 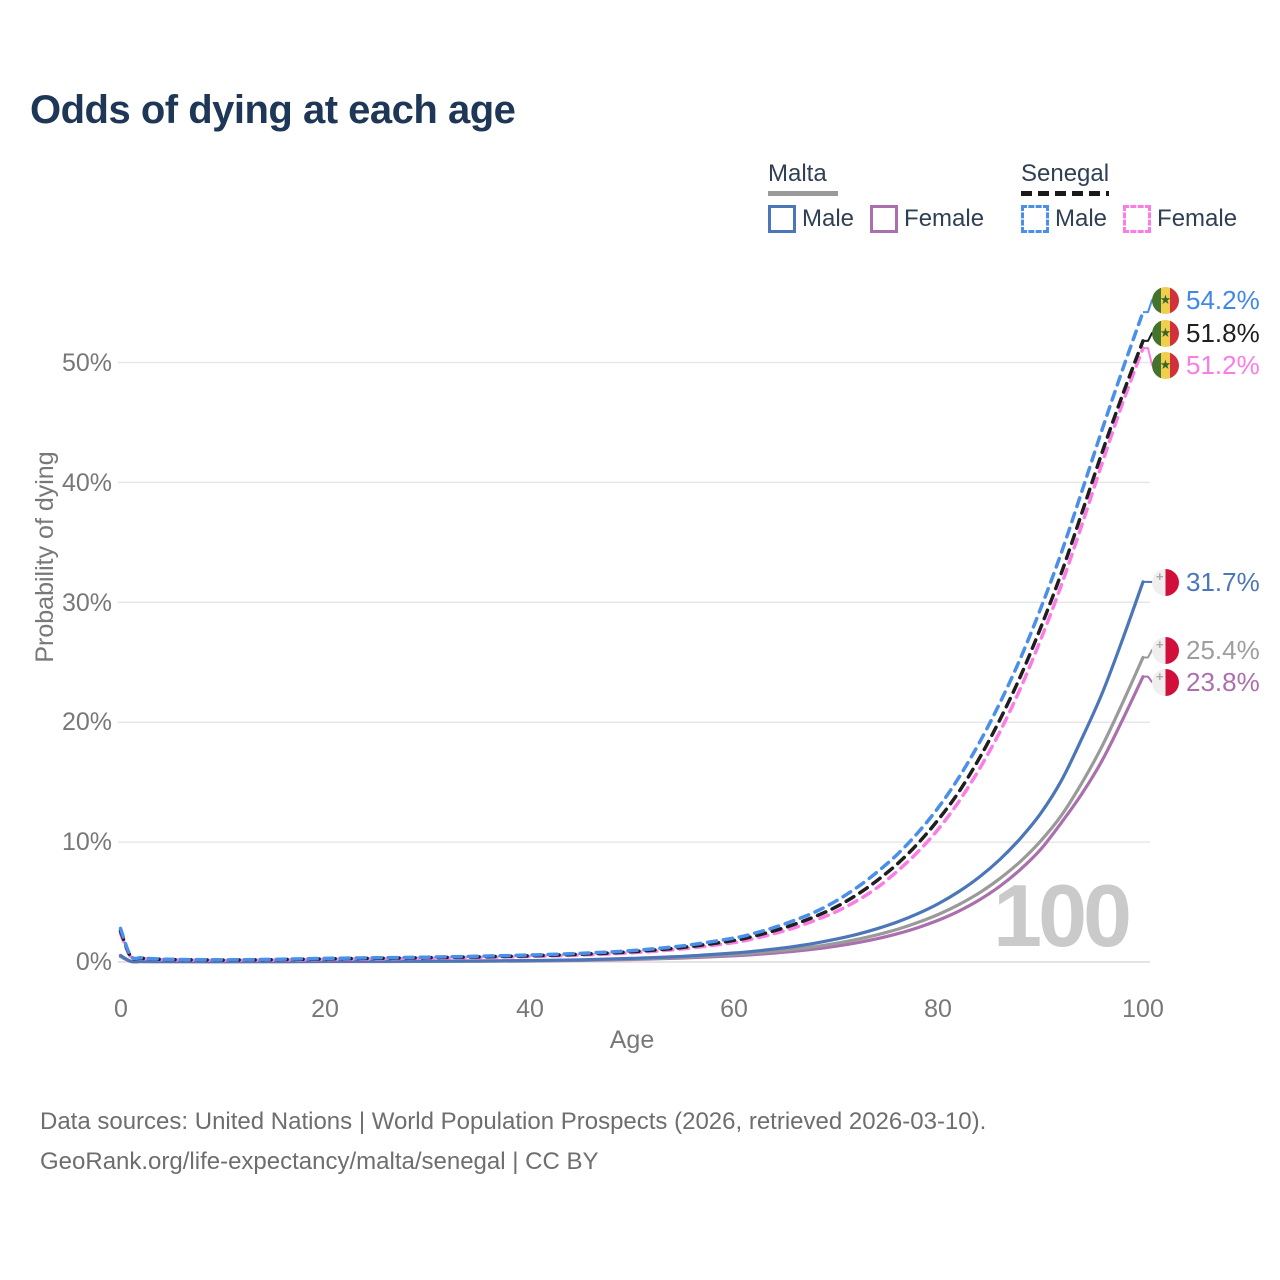 I want to click on end-label-senegal-female: 51.2%, so click(x=1206, y=365).